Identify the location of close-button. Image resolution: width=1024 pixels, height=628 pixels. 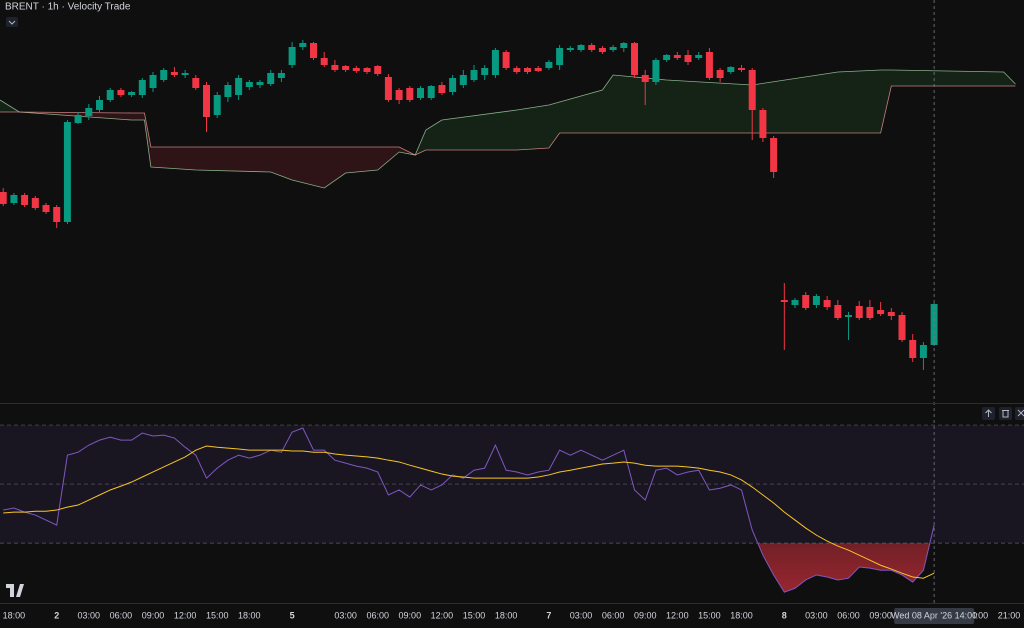
(1019, 413).